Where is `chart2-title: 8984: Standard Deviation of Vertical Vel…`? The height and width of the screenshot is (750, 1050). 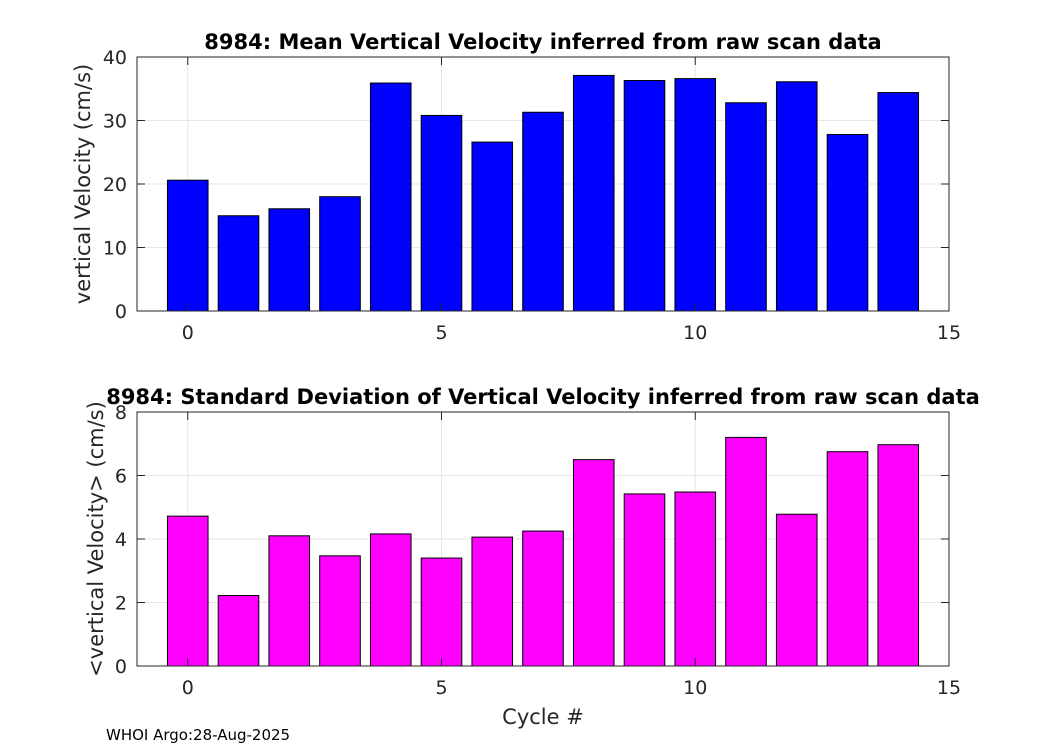
chart2-title: 8984: Standard Deviation of Vertical Vel… is located at coordinates (543, 397).